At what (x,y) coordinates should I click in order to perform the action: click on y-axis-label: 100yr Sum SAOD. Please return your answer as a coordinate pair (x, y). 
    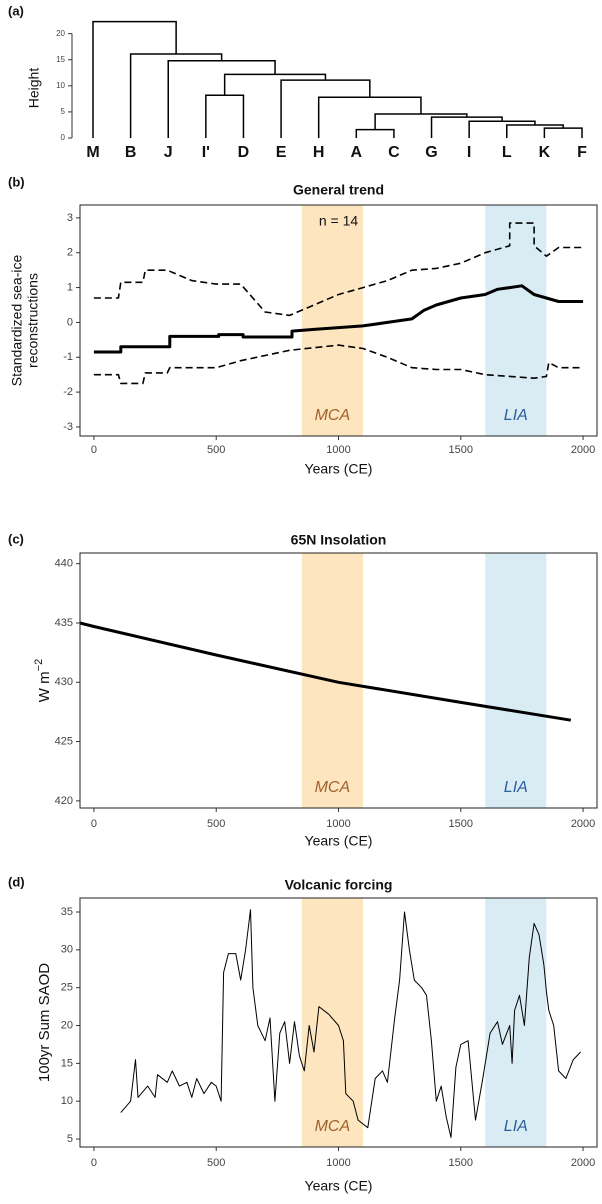
    Looking at the image, I should click on (44, 1022).